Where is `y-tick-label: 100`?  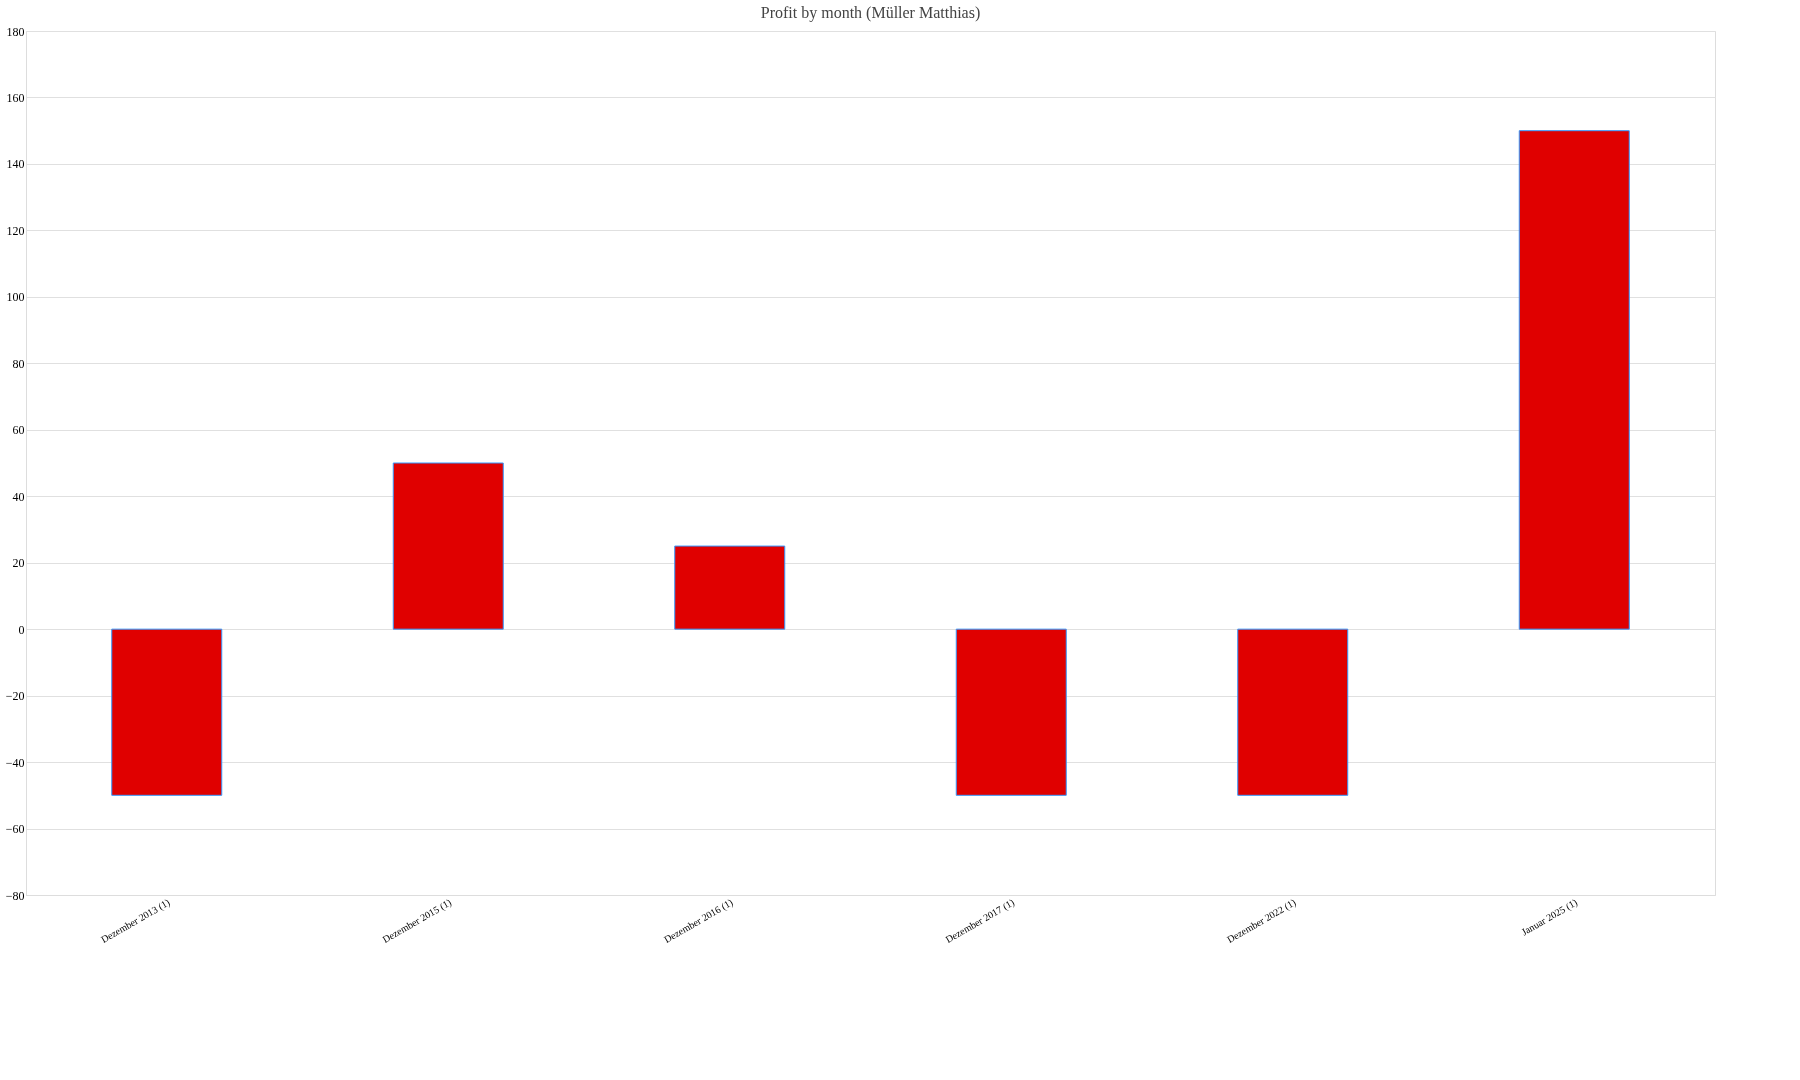 y-tick-label: 100 is located at coordinates (15, 297).